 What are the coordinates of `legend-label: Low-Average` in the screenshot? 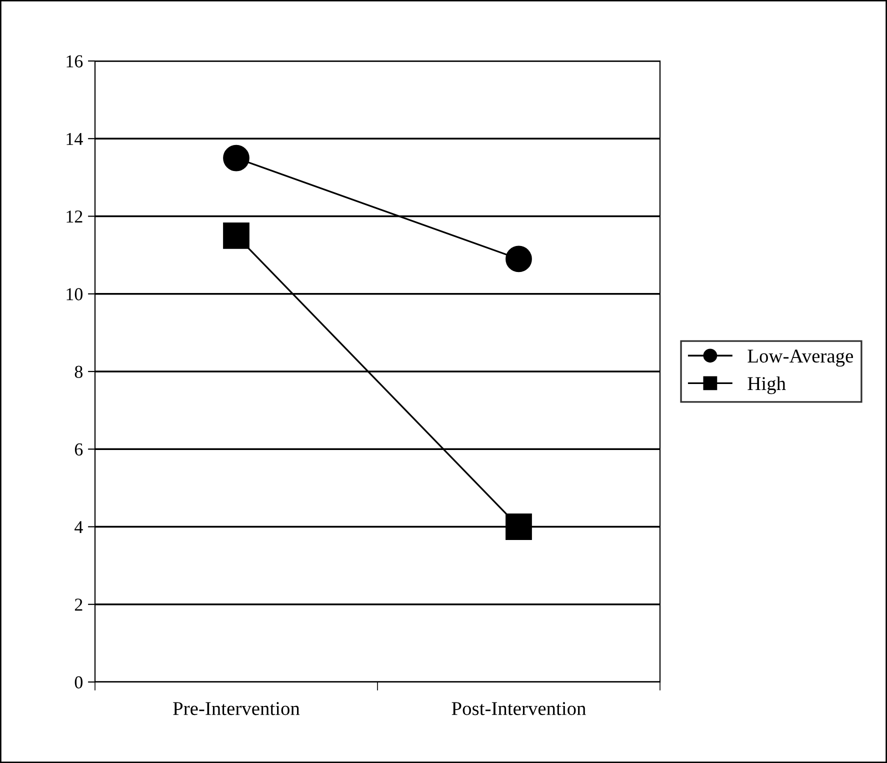 It's located at (800, 358).